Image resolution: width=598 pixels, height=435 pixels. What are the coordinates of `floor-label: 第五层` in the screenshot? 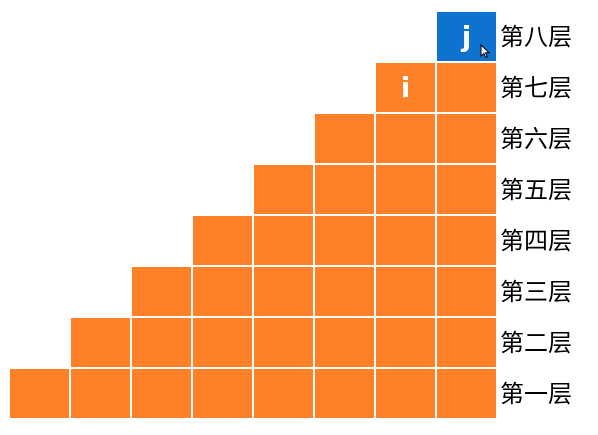 It's located at (536, 190).